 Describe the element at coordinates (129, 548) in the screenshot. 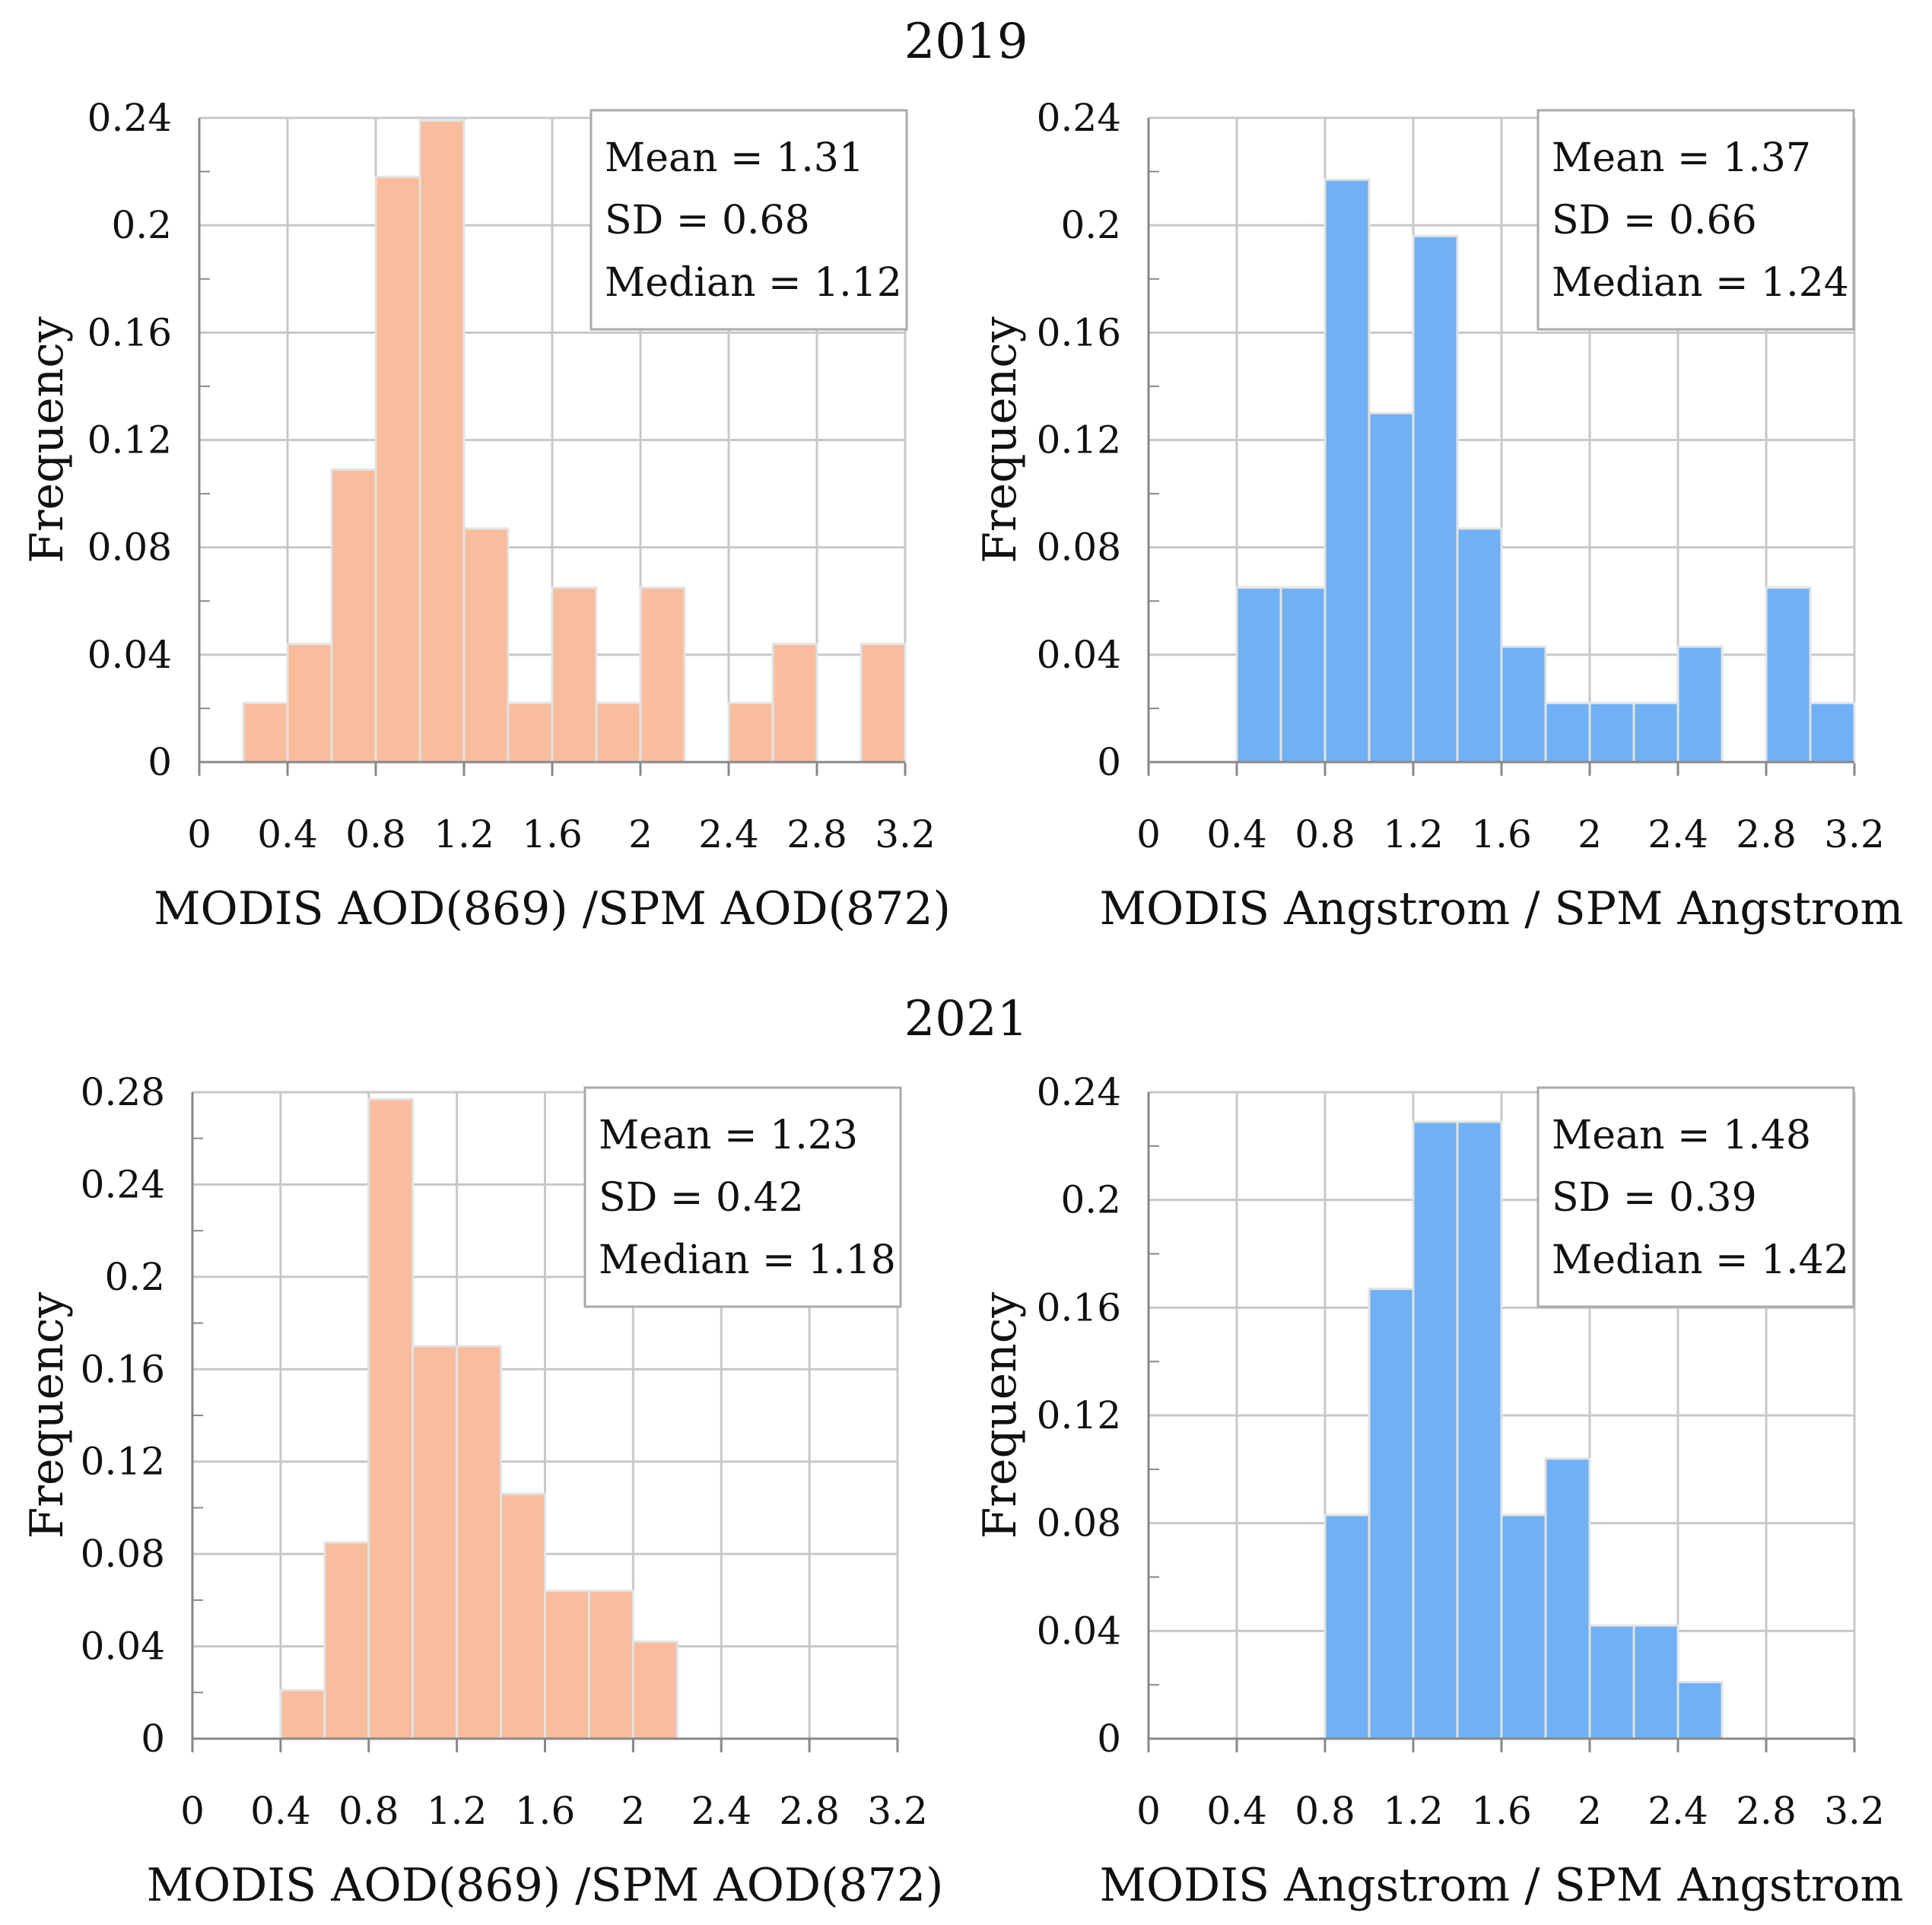

I see `y-tick-label: 0.08` at that location.